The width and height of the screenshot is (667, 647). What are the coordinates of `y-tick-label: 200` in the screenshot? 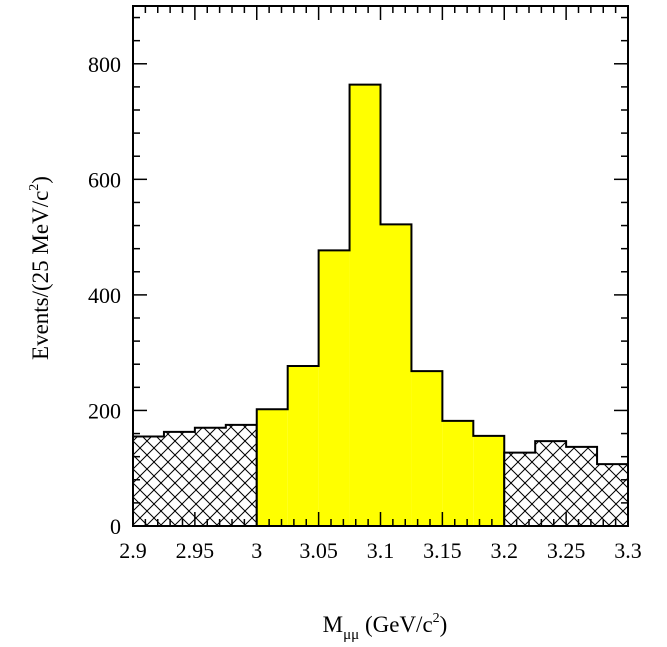 It's located at (104, 410).